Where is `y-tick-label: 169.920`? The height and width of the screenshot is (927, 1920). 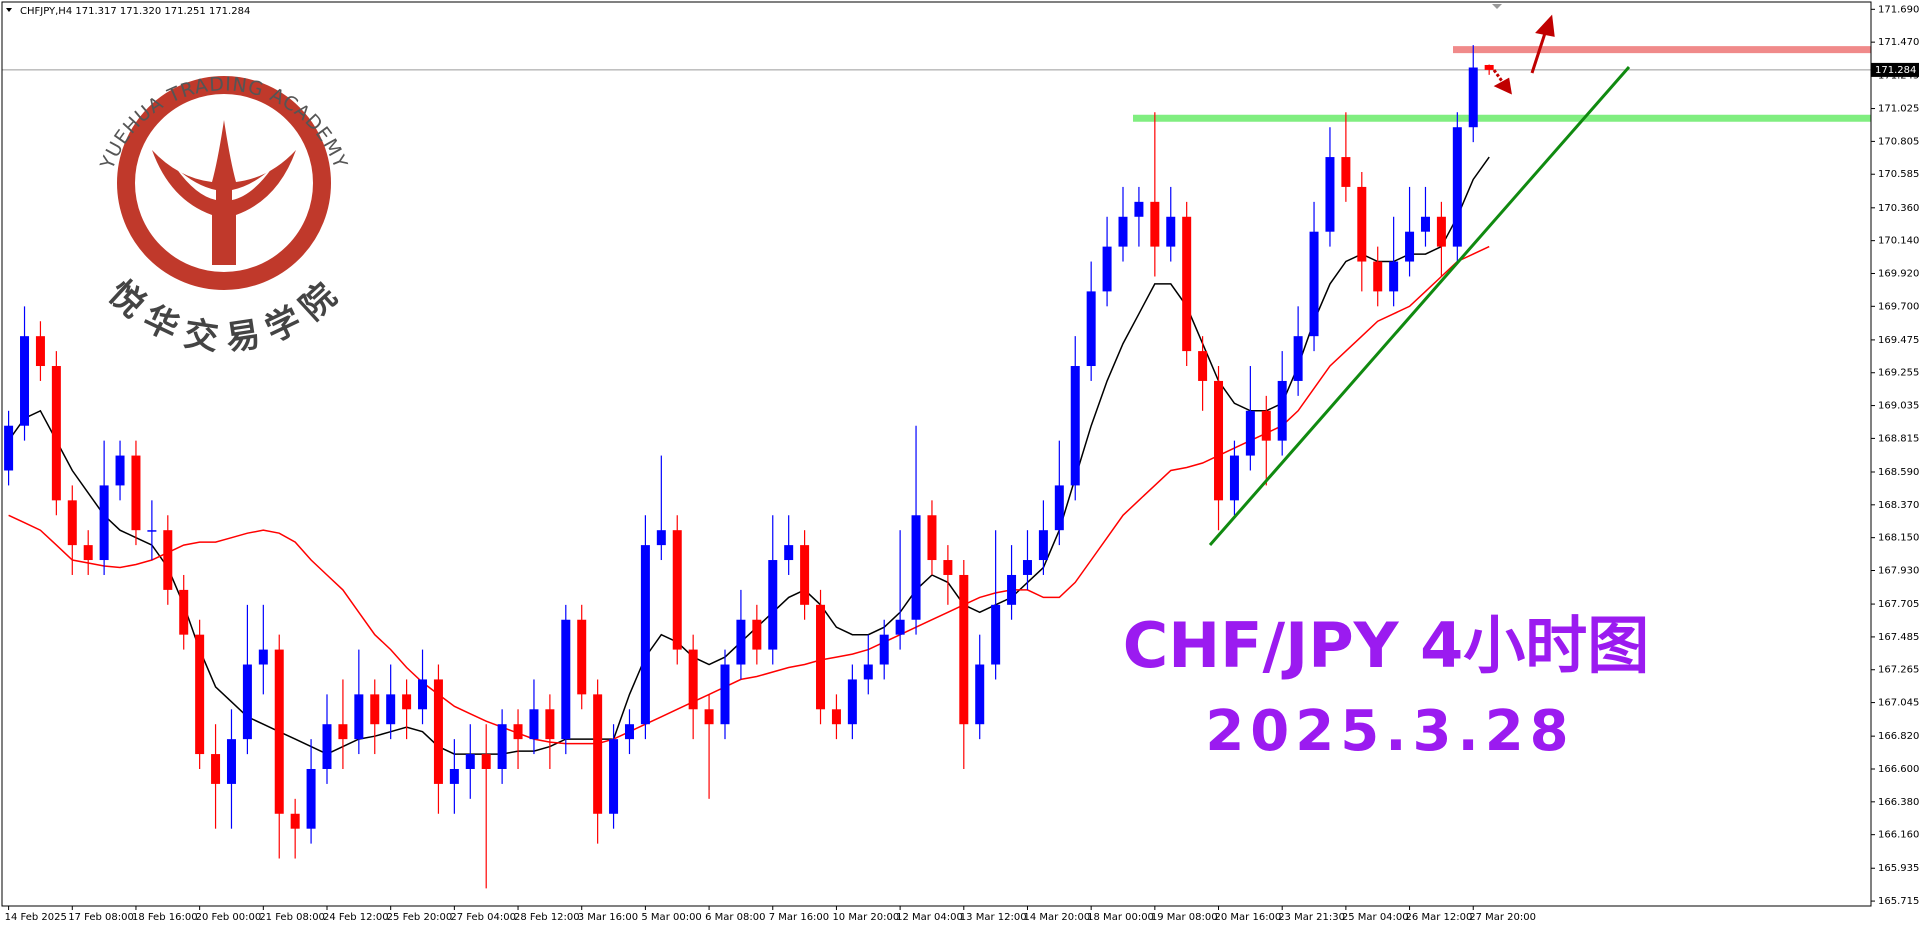
y-tick-label: 169.920 is located at coordinates (1898, 273).